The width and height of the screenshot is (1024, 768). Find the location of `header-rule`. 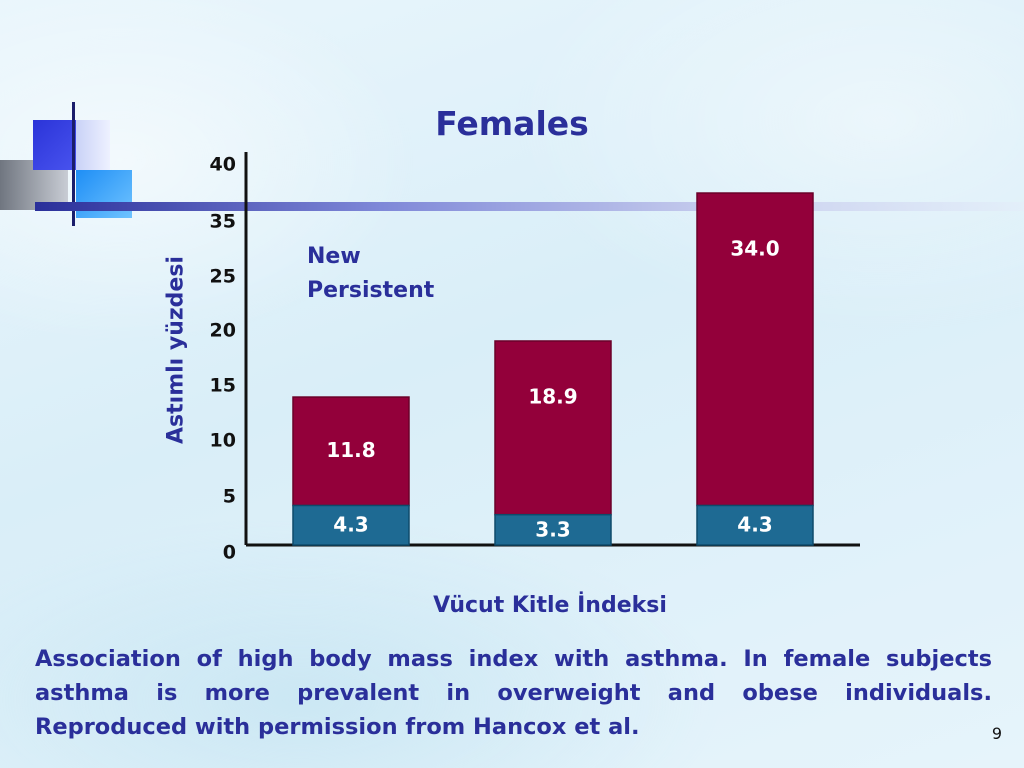

header-rule is located at coordinates (529, 206).